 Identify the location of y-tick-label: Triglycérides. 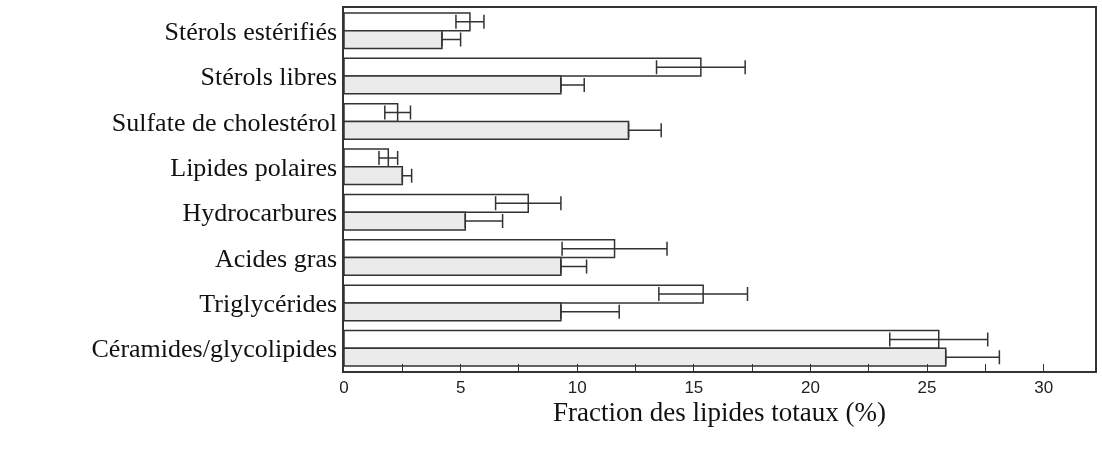
(268, 304).